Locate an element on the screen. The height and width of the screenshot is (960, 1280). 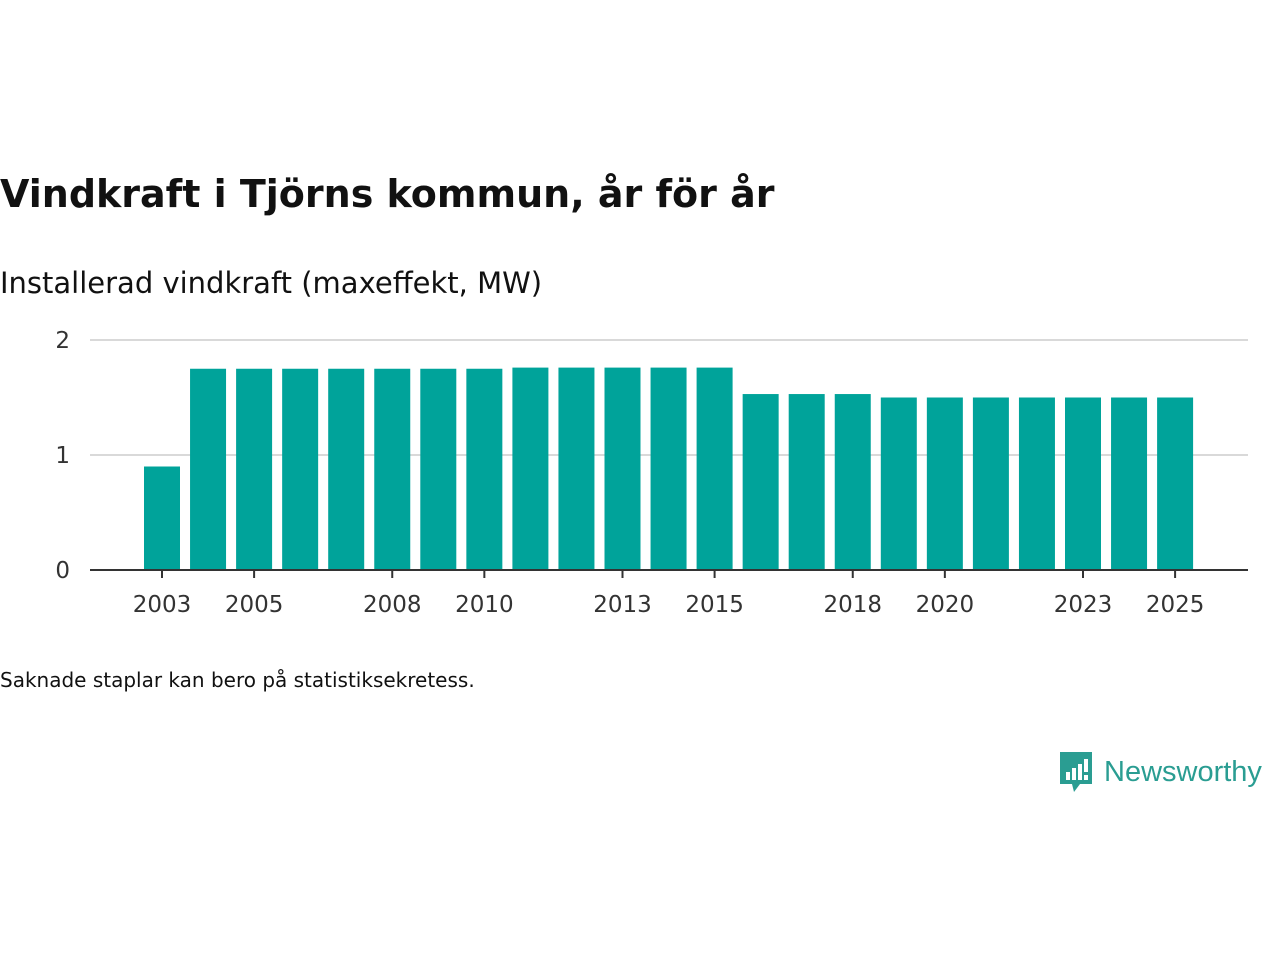
x-tick-label: 2013 is located at coordinates (622, 605).